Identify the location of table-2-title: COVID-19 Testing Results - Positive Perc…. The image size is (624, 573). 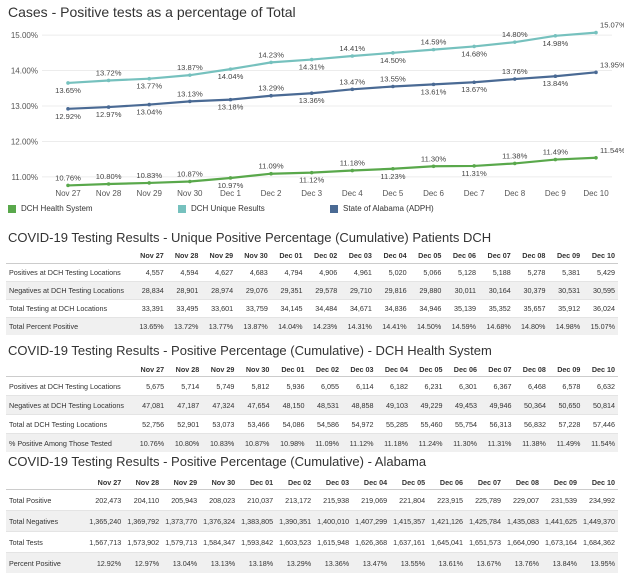
(250, 350).